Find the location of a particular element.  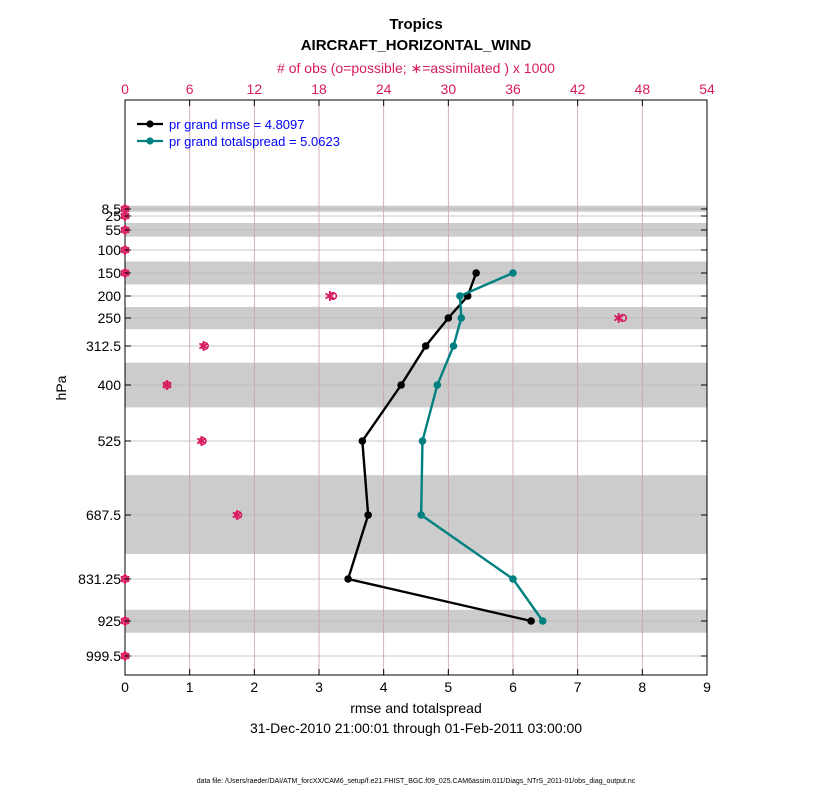

bottom-tick-label-9: 9 is located at coordinates (707, 687).